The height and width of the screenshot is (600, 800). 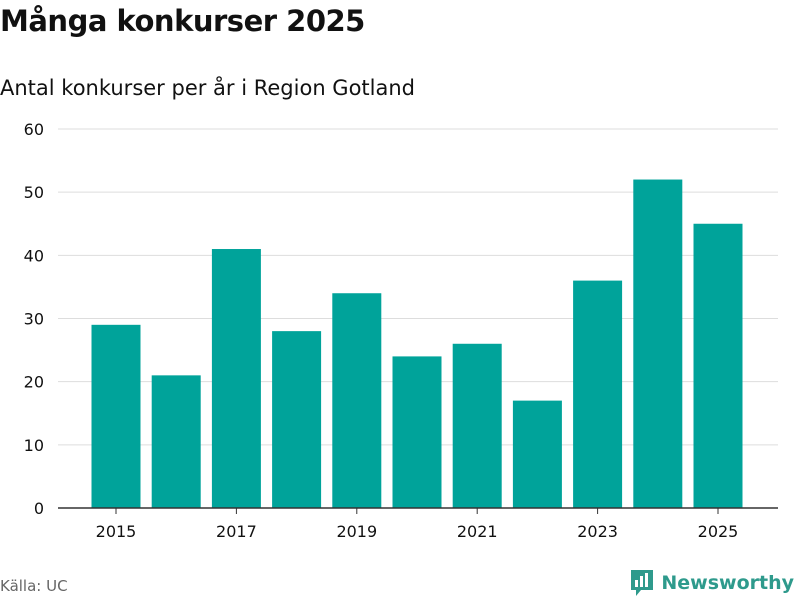 What do you see at coordinates (718, 531) in the screenshot?
I see `x-tick-label: 2025` at bounding box center [718, 531].